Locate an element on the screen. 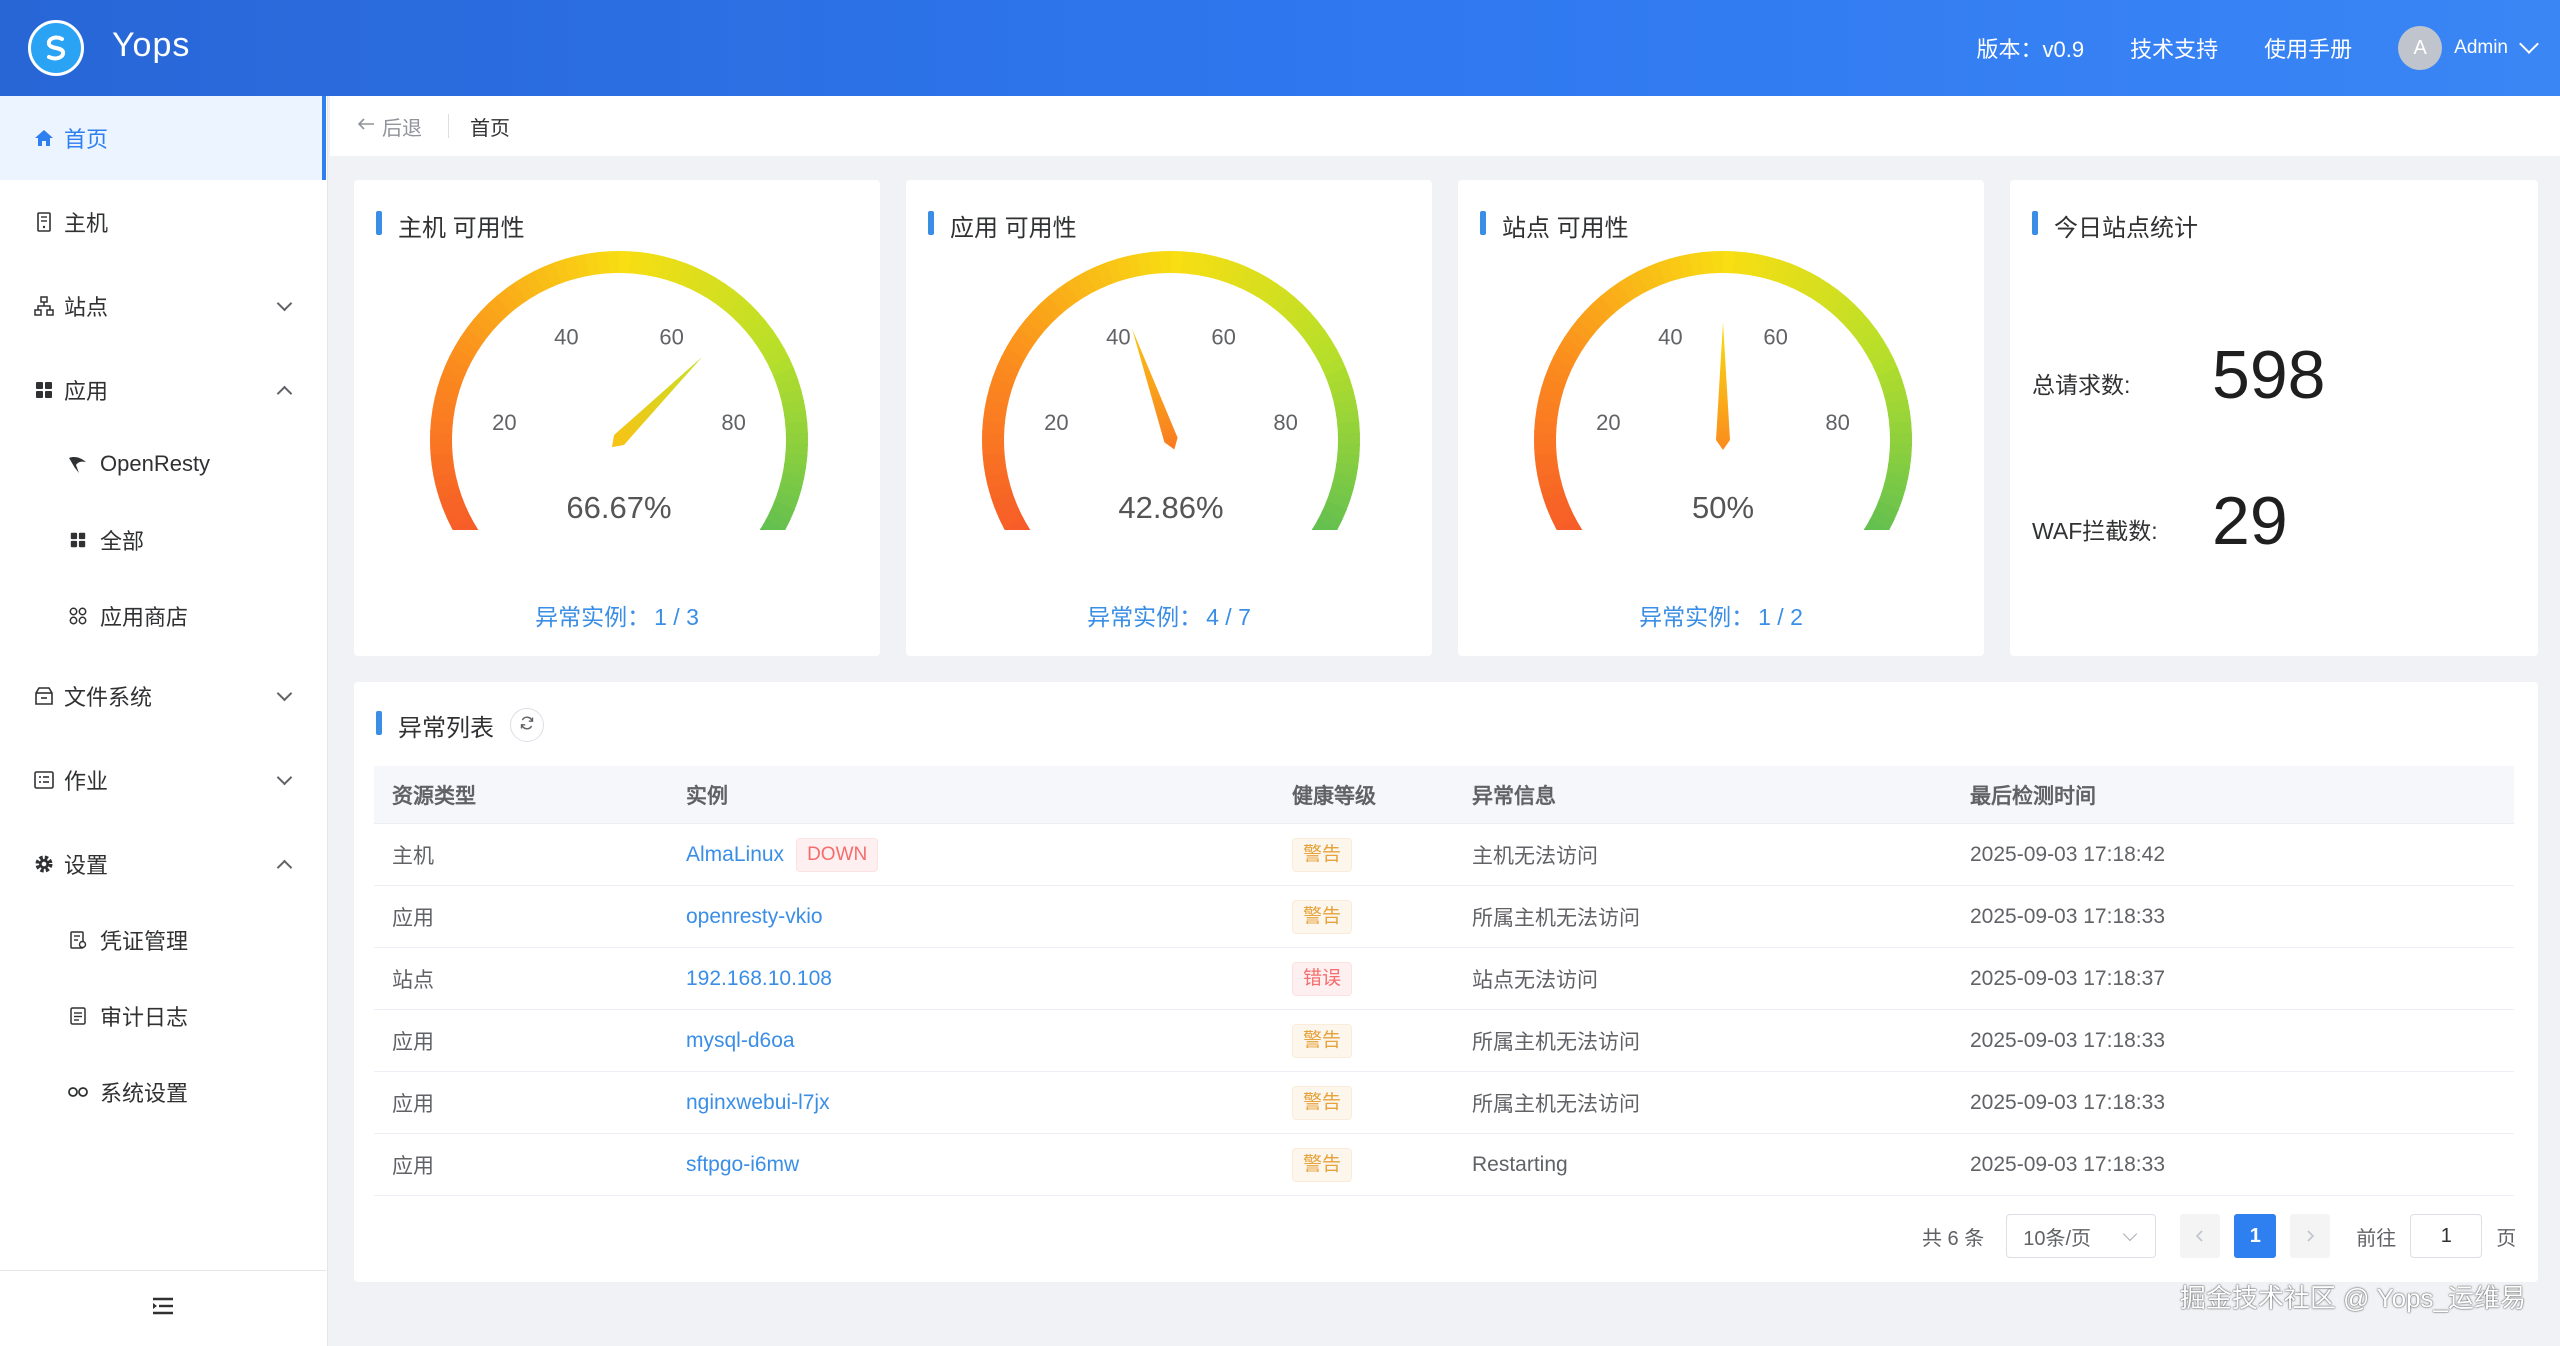 The height and width of the screenshot is (1346, 2560). resource-type-cell: 主机 is located at coordinates (413, 856).